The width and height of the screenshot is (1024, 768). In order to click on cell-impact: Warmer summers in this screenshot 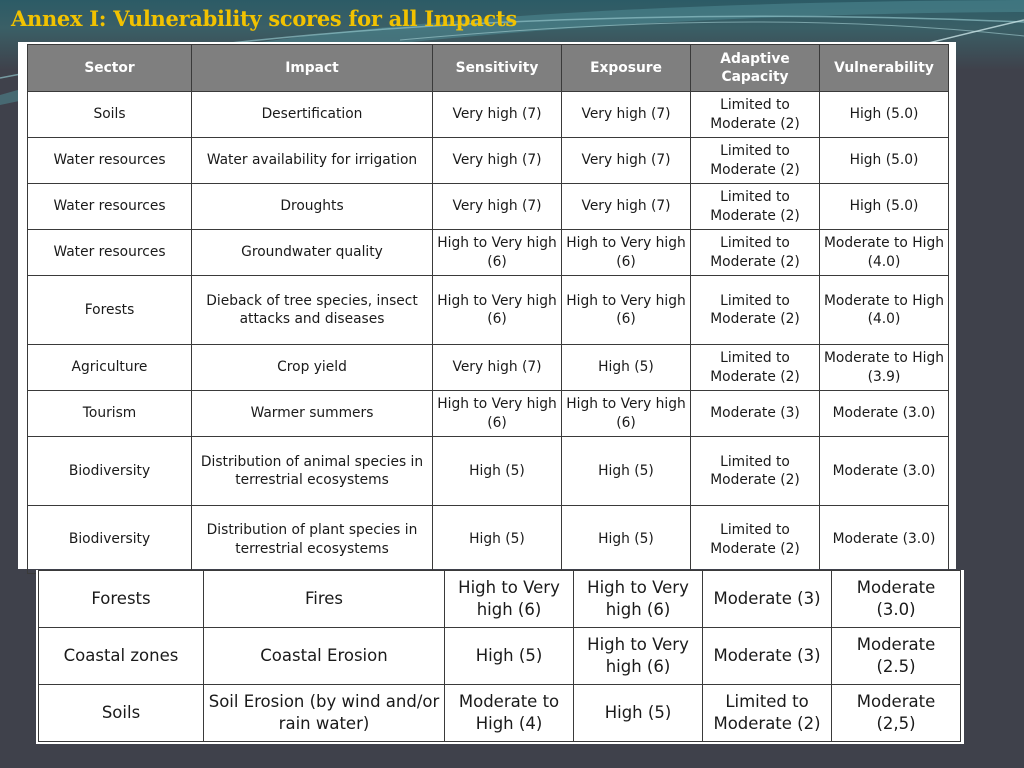, I will do `click(312, 413)`.